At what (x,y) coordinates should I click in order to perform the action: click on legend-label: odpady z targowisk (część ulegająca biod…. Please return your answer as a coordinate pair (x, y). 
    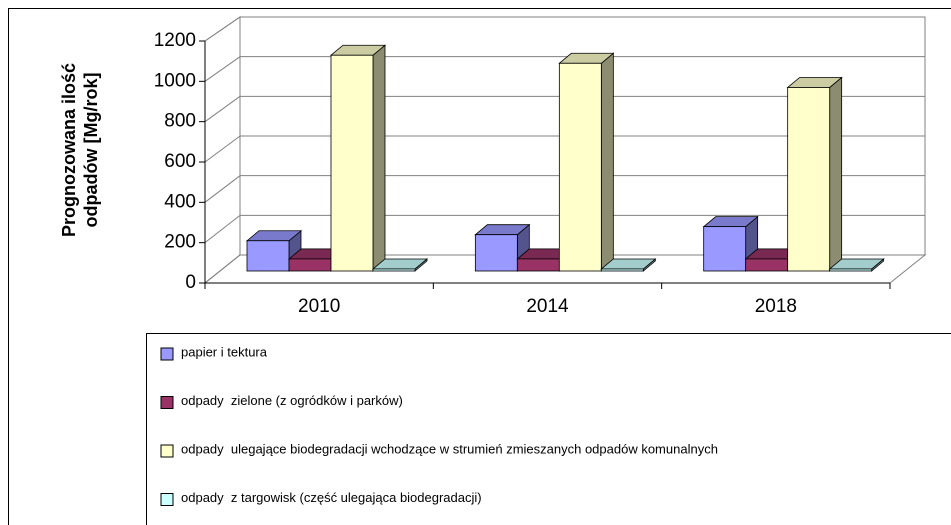
    Looking at the image, I should click on (331, 497).